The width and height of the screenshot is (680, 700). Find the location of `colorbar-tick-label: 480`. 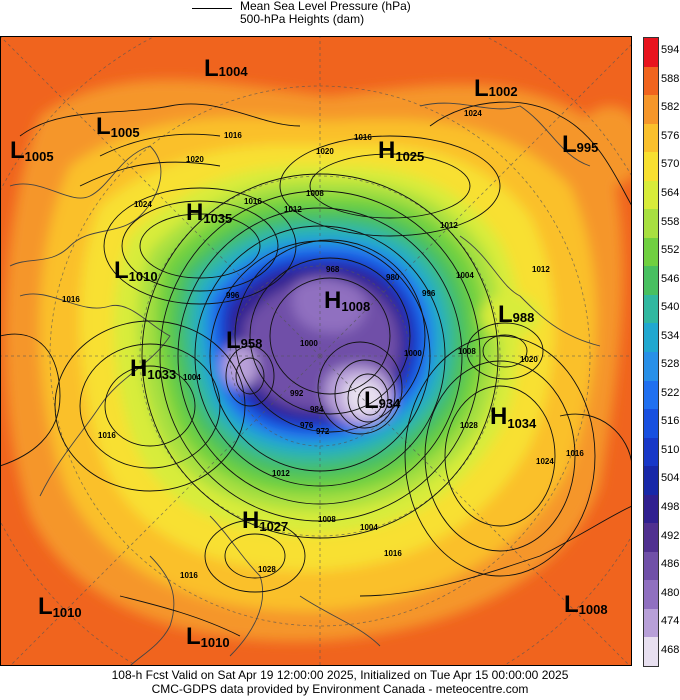

colorbar-tick-label: 480 is located at coordinates (670, 592).